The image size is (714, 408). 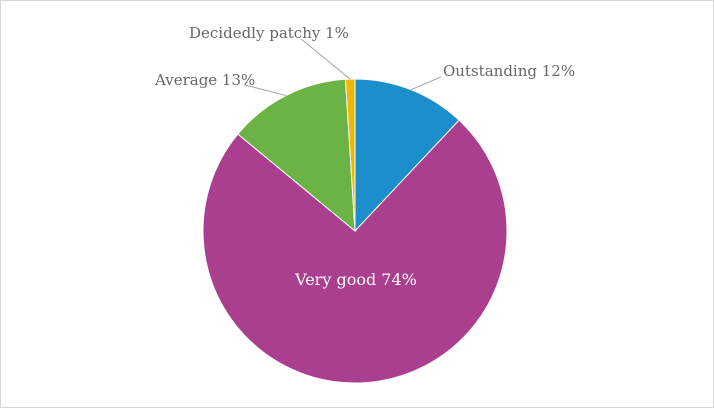 I want to click on pie-slice-outstanding, so click(x=407, y=155).